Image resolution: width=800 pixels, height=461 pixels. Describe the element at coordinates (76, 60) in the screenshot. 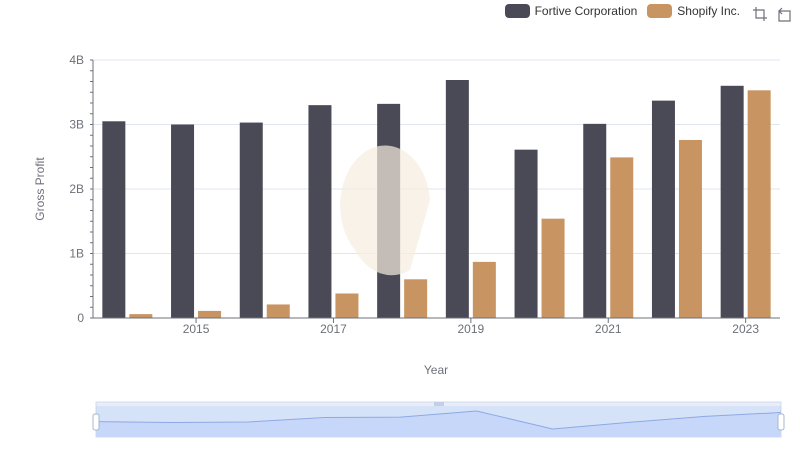

I see `y-tick-label: 4B` at that location.